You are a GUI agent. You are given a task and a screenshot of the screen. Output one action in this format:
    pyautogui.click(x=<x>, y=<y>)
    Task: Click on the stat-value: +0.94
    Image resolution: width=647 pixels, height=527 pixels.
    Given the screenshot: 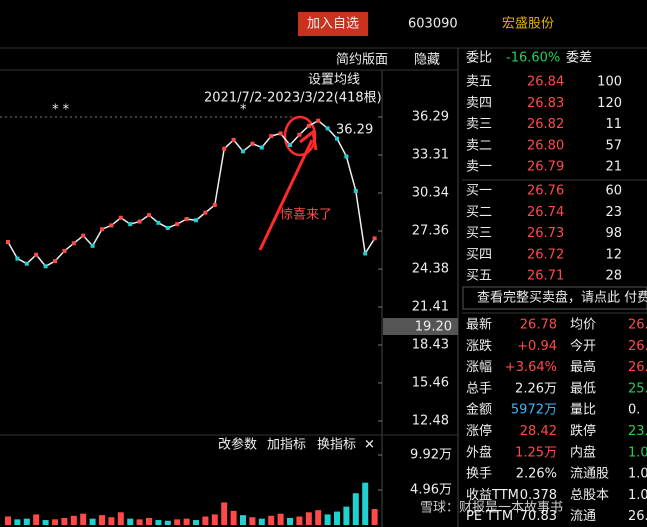 What is the action you would take?
    pyautogui.click(x=537, y=346)
    